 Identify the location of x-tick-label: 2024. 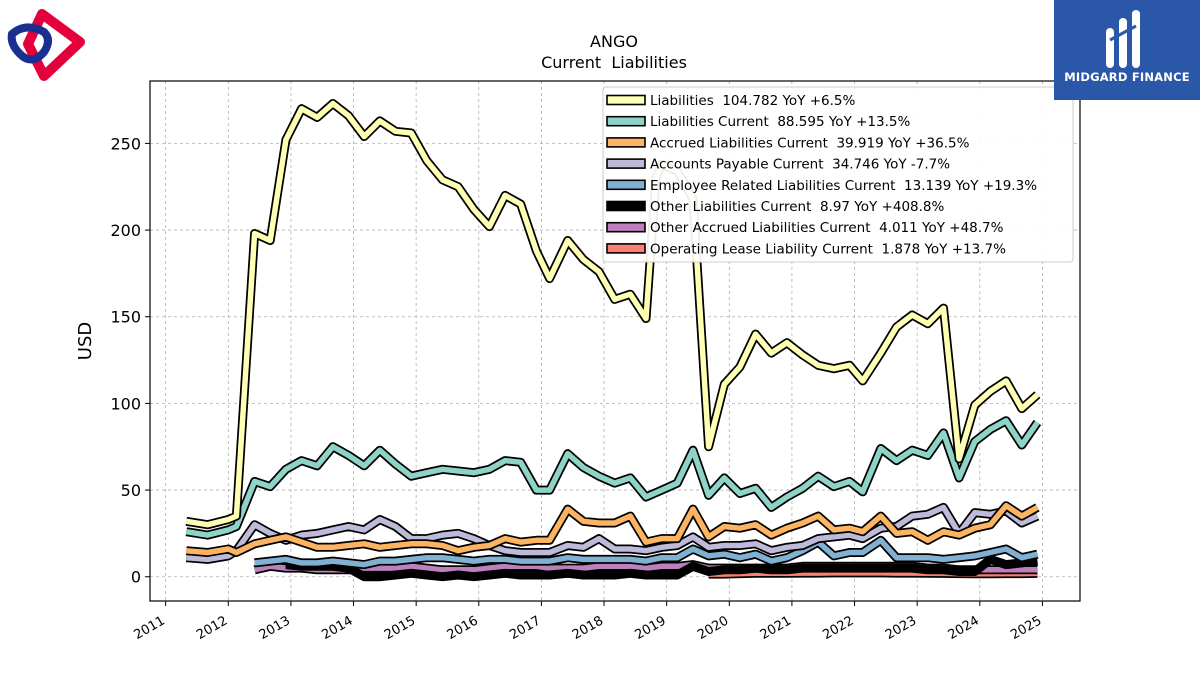
(964, 628).